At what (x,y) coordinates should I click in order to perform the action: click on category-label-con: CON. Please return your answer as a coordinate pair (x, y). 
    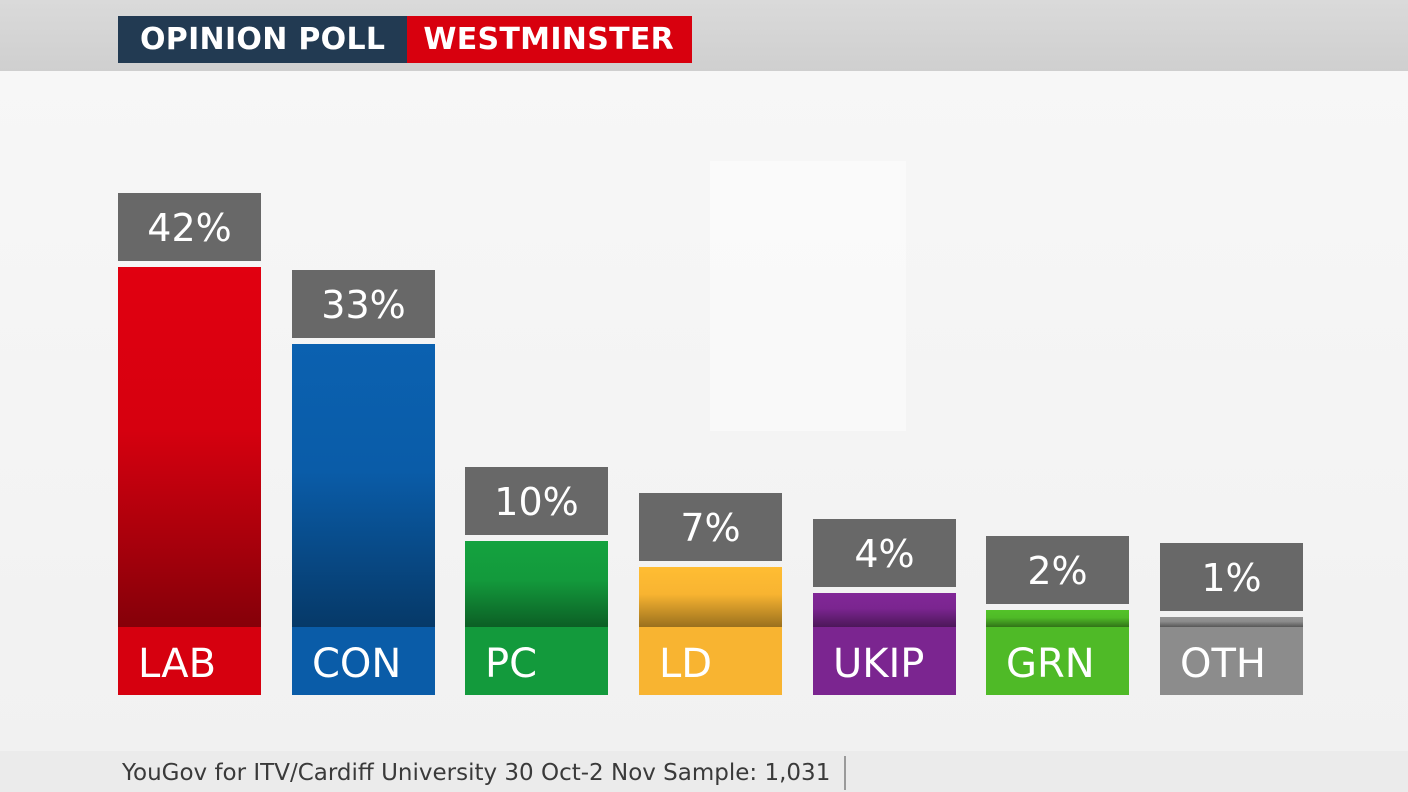
    Looking at the image, I should click on (363, 661).